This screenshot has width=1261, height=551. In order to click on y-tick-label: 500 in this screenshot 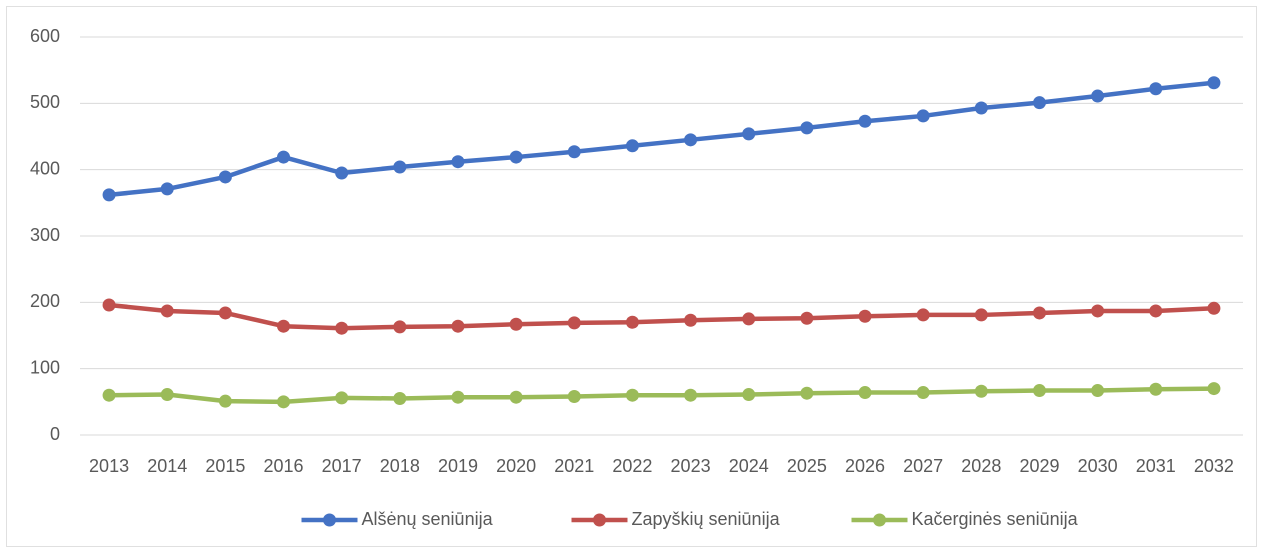, I will do `click(45, 102)`.